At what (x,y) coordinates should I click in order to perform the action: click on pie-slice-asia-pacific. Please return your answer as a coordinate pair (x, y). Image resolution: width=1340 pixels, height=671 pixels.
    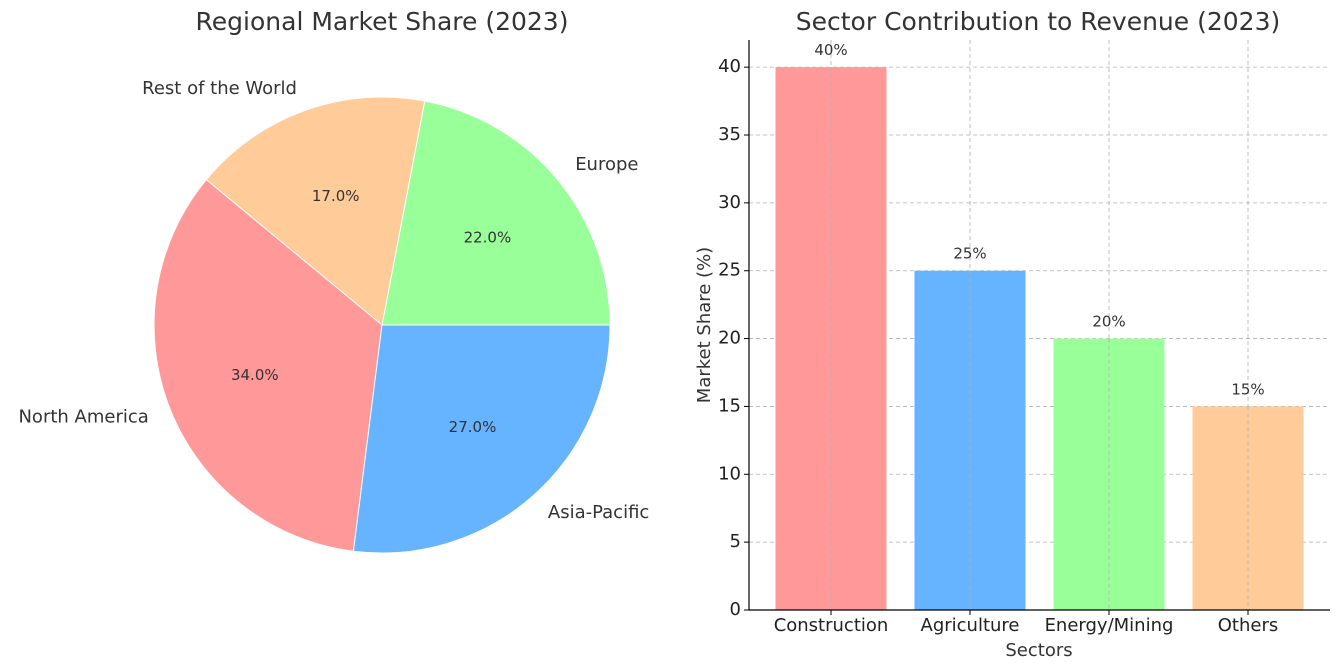
    Looking at the image, I should click on (481, 439).